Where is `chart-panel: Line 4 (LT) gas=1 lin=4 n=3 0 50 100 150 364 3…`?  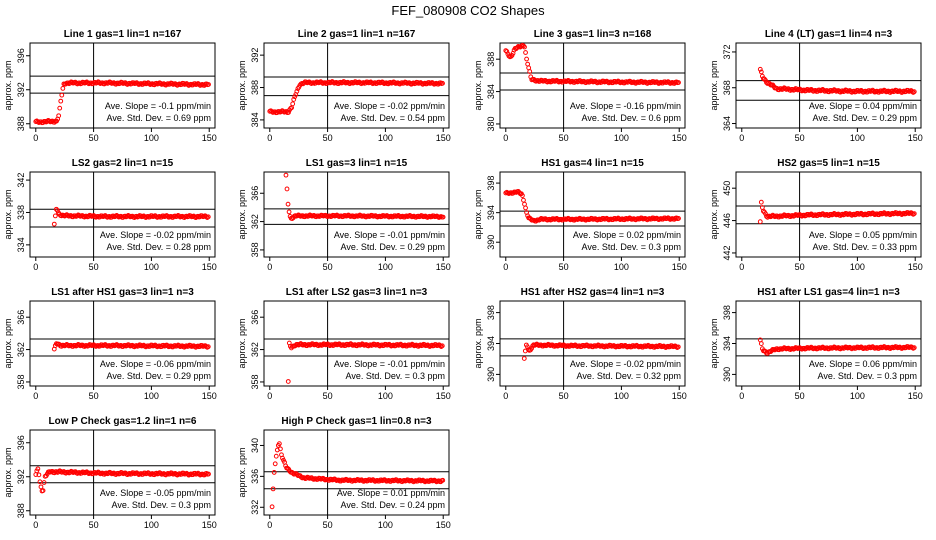
chart-panel: Line 4 (LT) gas=1 lin=4 n=3 0 50 100 150 364 3… is located at coordinates (816, 86).